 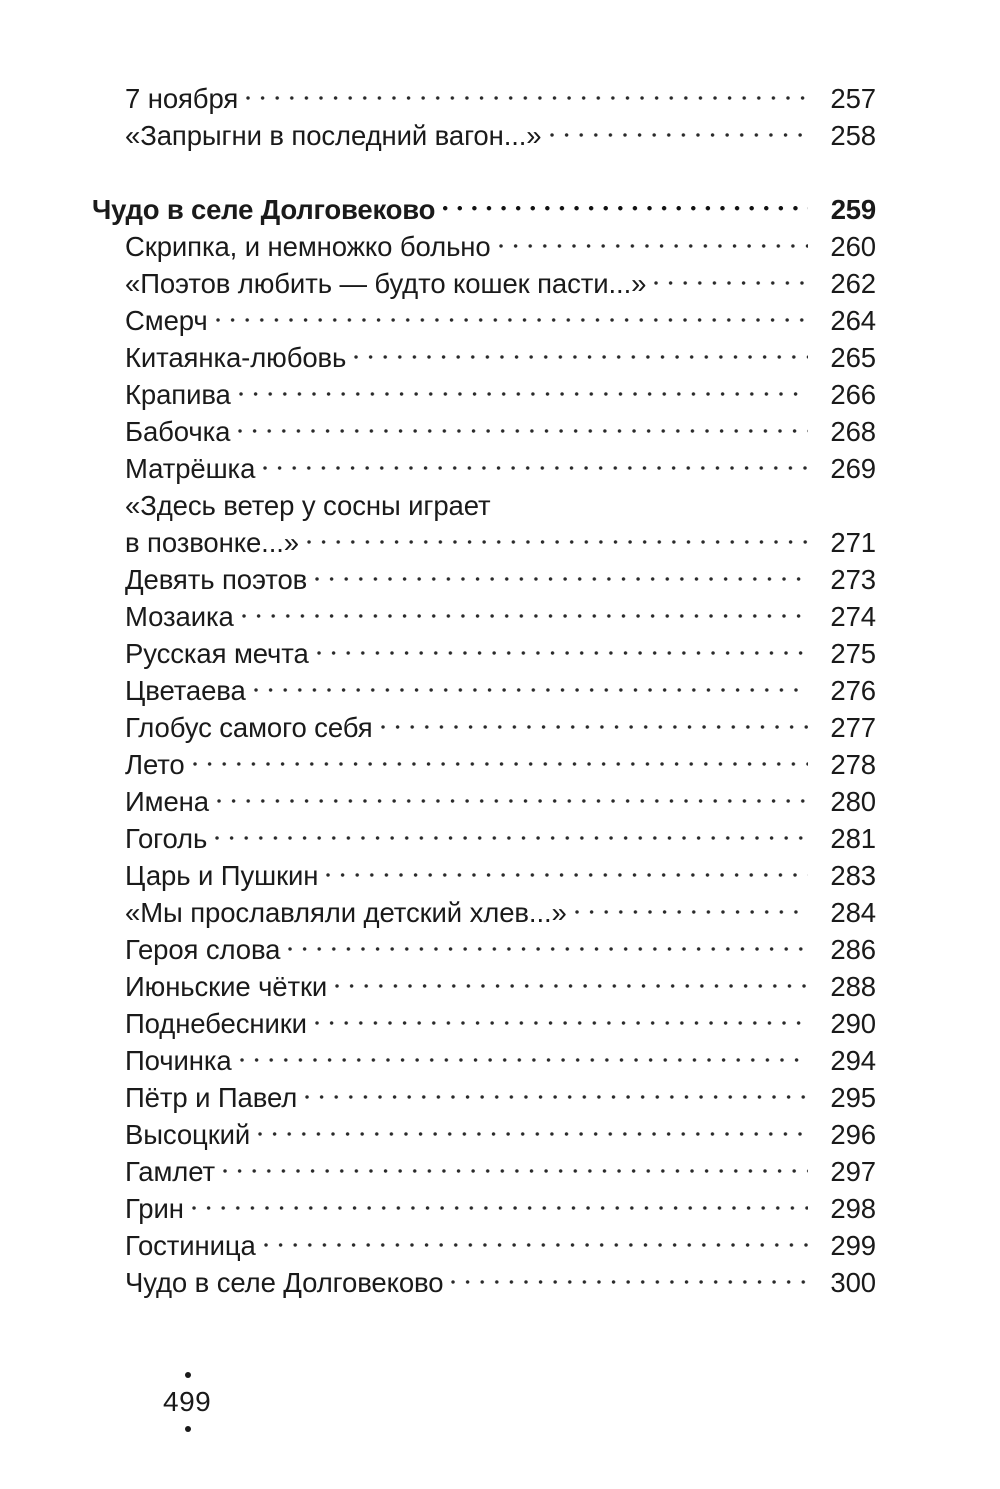 I want to click on toc-entry-title: «Мы прославляли детский хлев...», so click(x=346, y=912).